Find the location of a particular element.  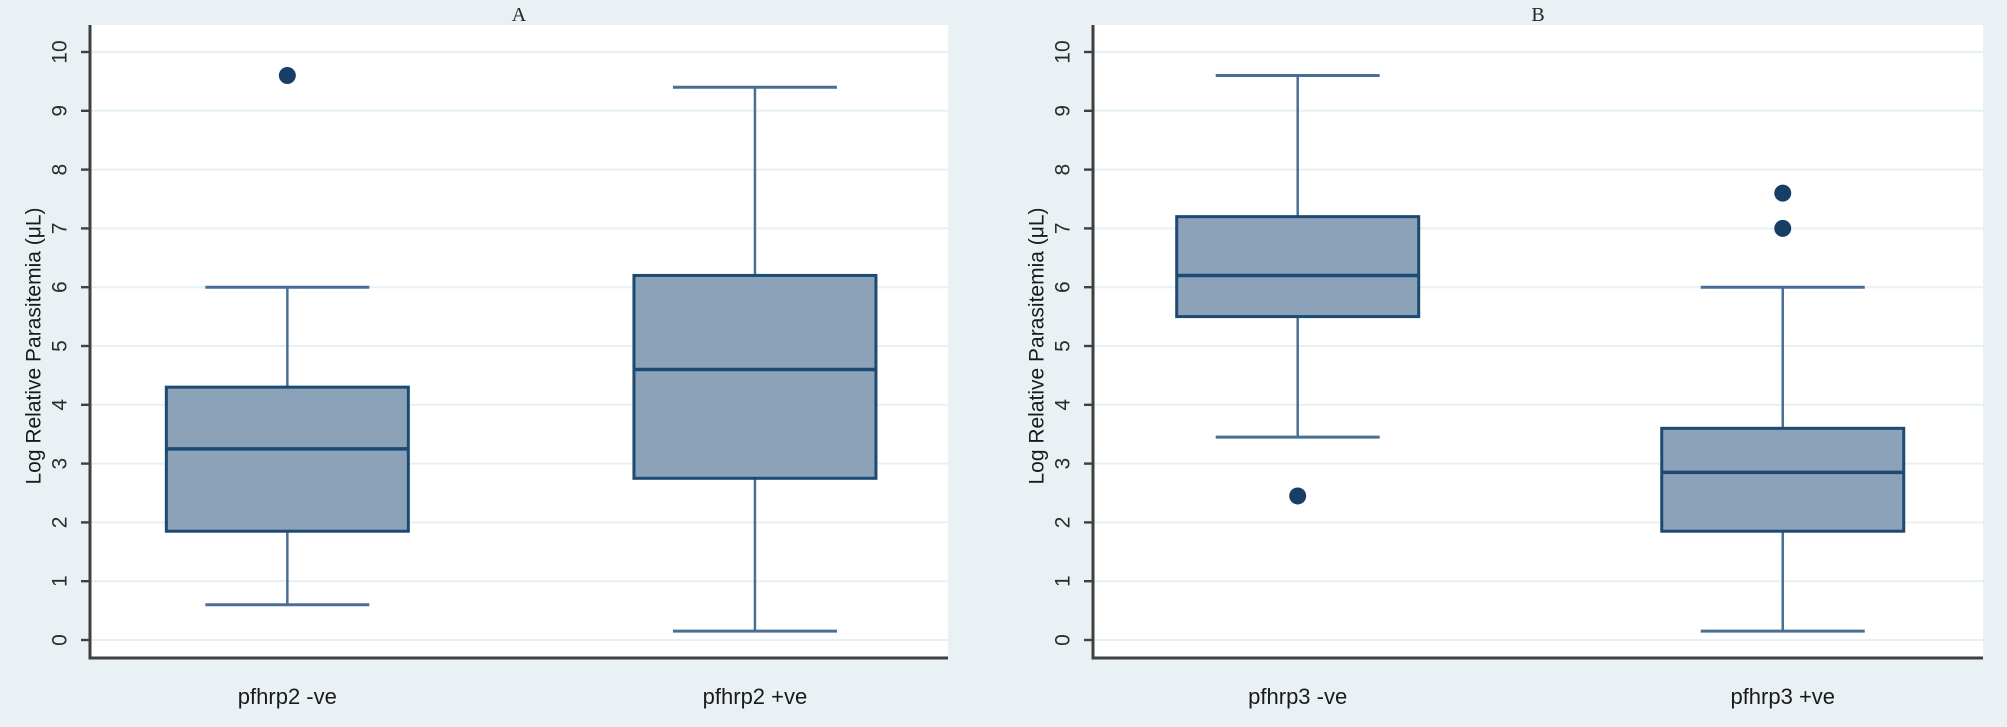

panel-b-title: B is located at coordinates (1538, 15).